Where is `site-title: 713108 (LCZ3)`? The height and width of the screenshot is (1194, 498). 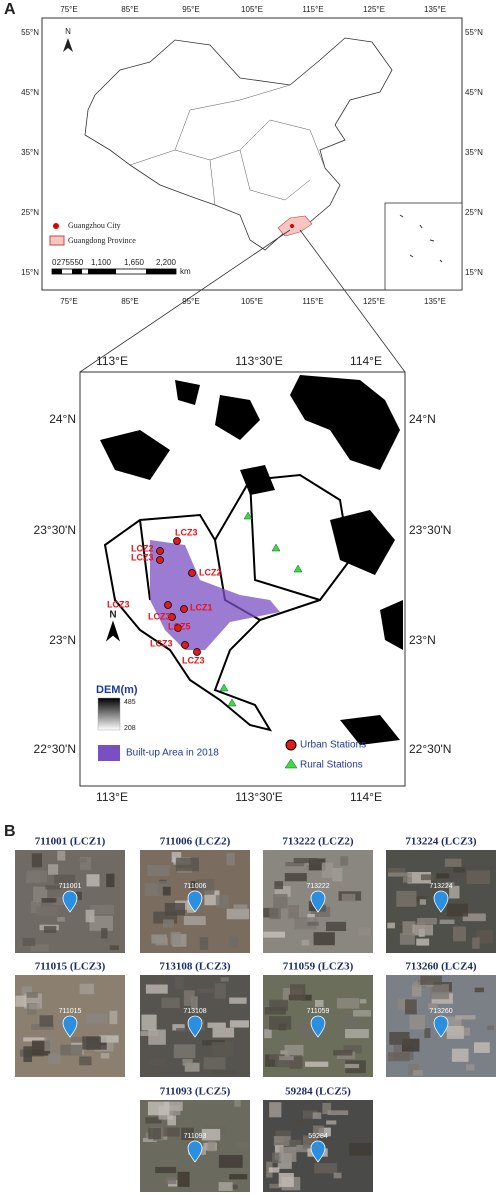
site-title: 713108 (LCZ3) is located at coordinates (195, 967).